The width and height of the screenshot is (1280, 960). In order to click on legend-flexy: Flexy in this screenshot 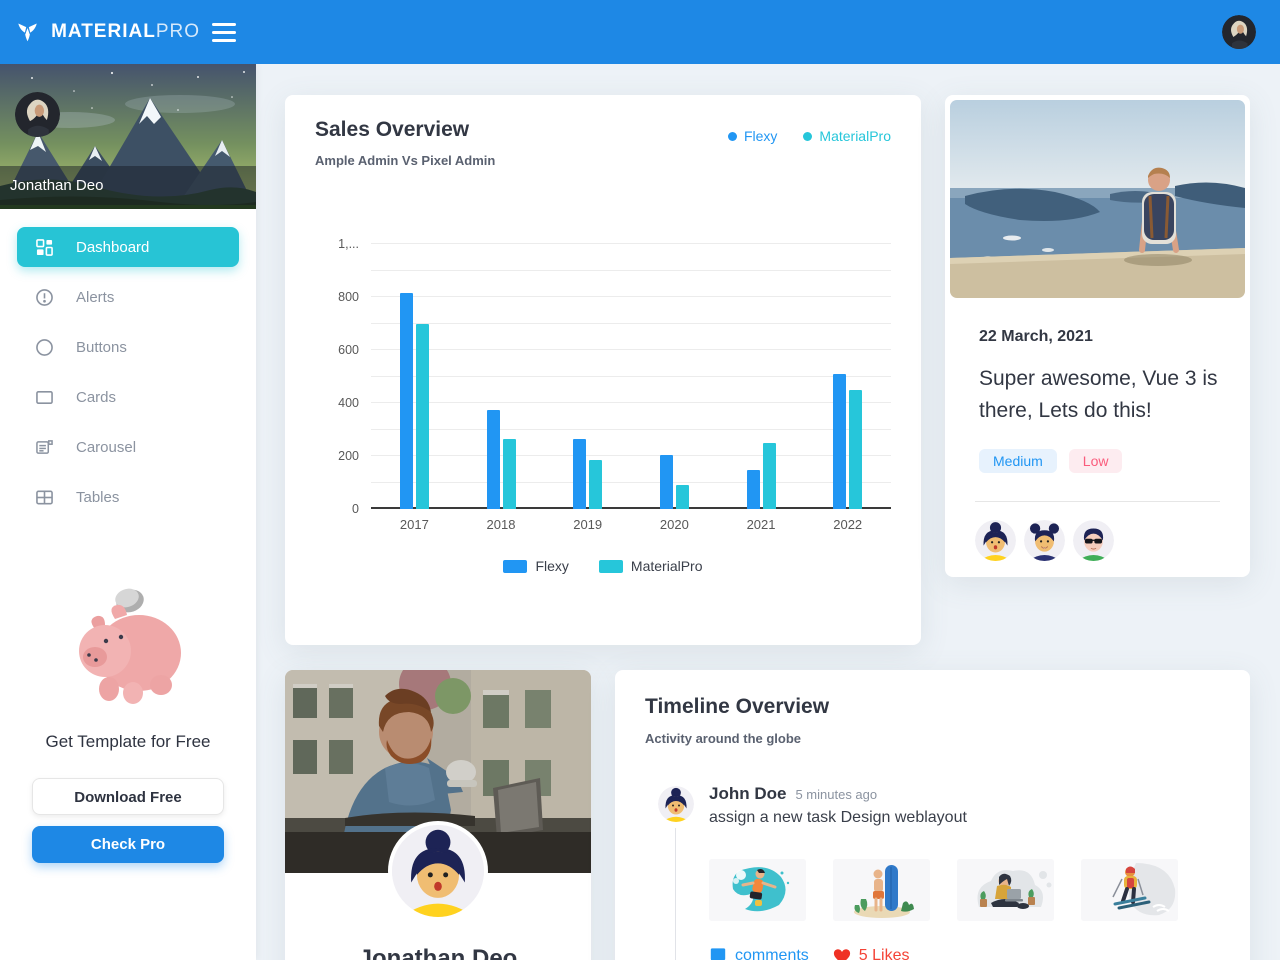, I will do `click(752, 136)`.